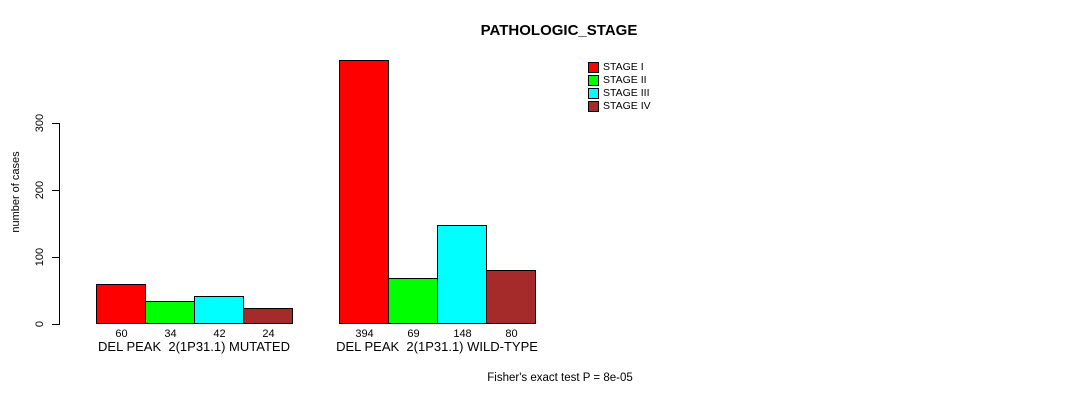  I want to click on legend-label: STAGE III, so click(626, 93).